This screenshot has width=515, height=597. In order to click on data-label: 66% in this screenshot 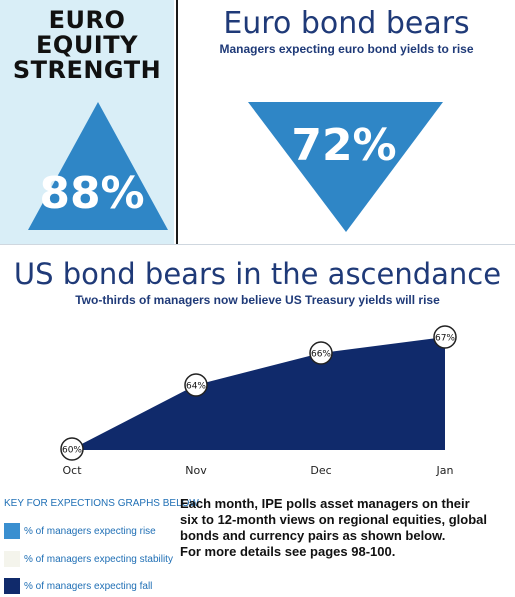, I will do `click(321, 355)`.